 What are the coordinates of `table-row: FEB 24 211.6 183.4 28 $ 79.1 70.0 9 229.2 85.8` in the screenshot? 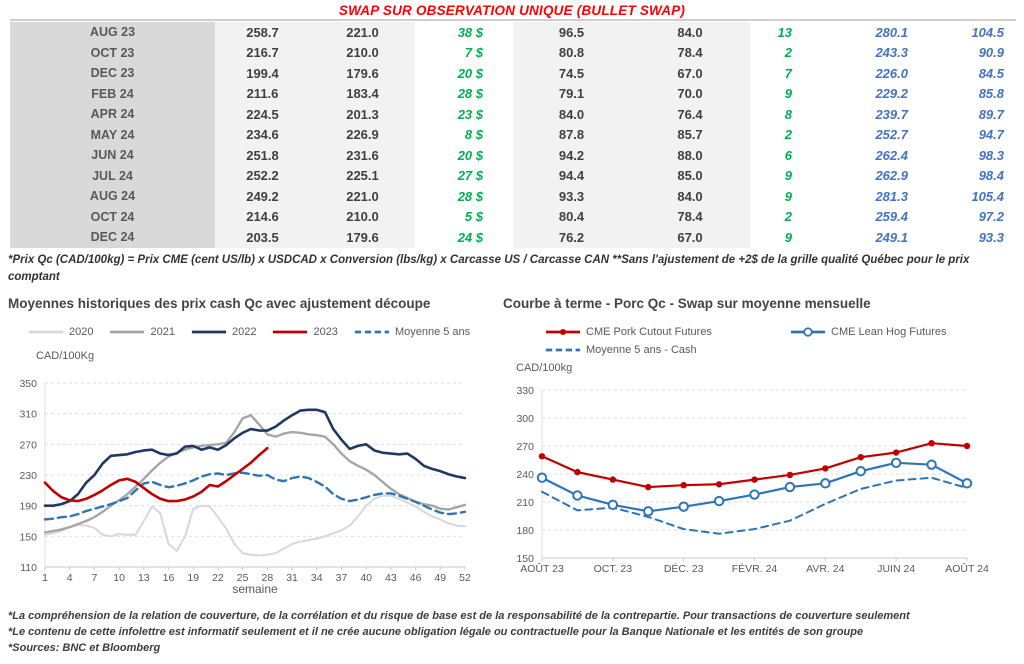 It's located at (512, 93).